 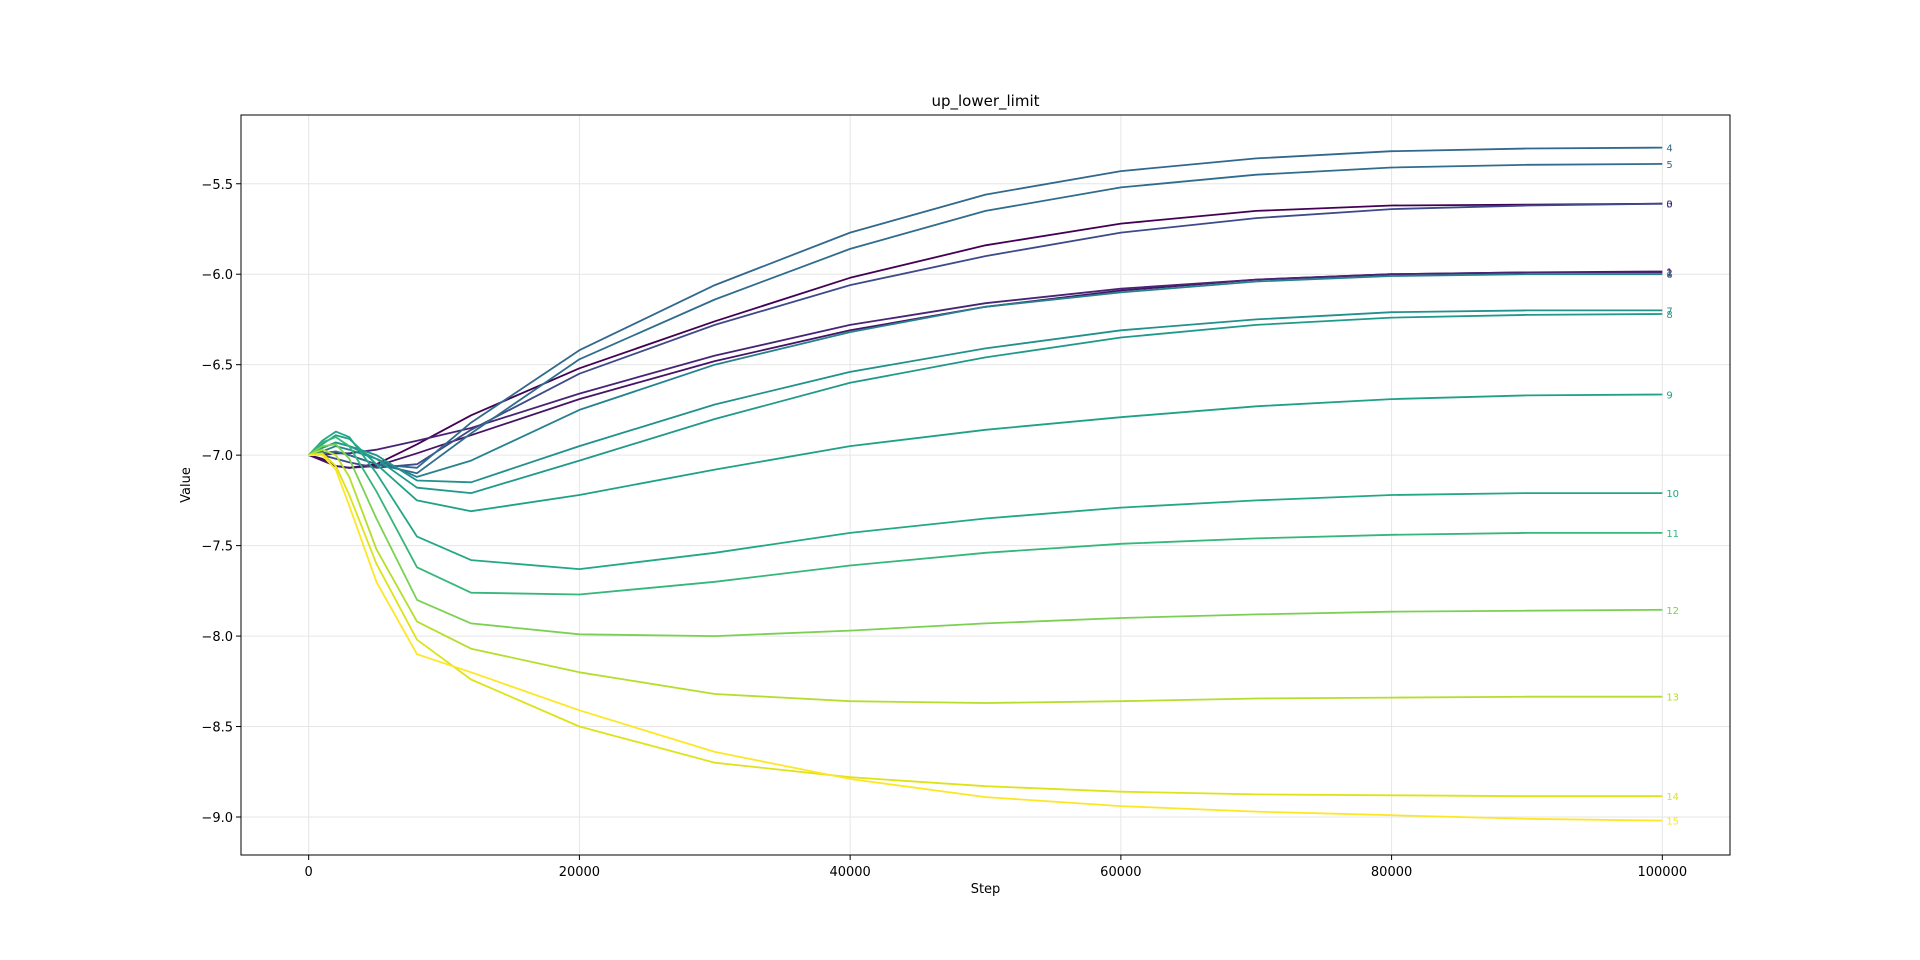 What do you see at coordinates (217, 728) in the screenshot?
I see `y-tick-label: −8.5` at bounding box center [217, 728].